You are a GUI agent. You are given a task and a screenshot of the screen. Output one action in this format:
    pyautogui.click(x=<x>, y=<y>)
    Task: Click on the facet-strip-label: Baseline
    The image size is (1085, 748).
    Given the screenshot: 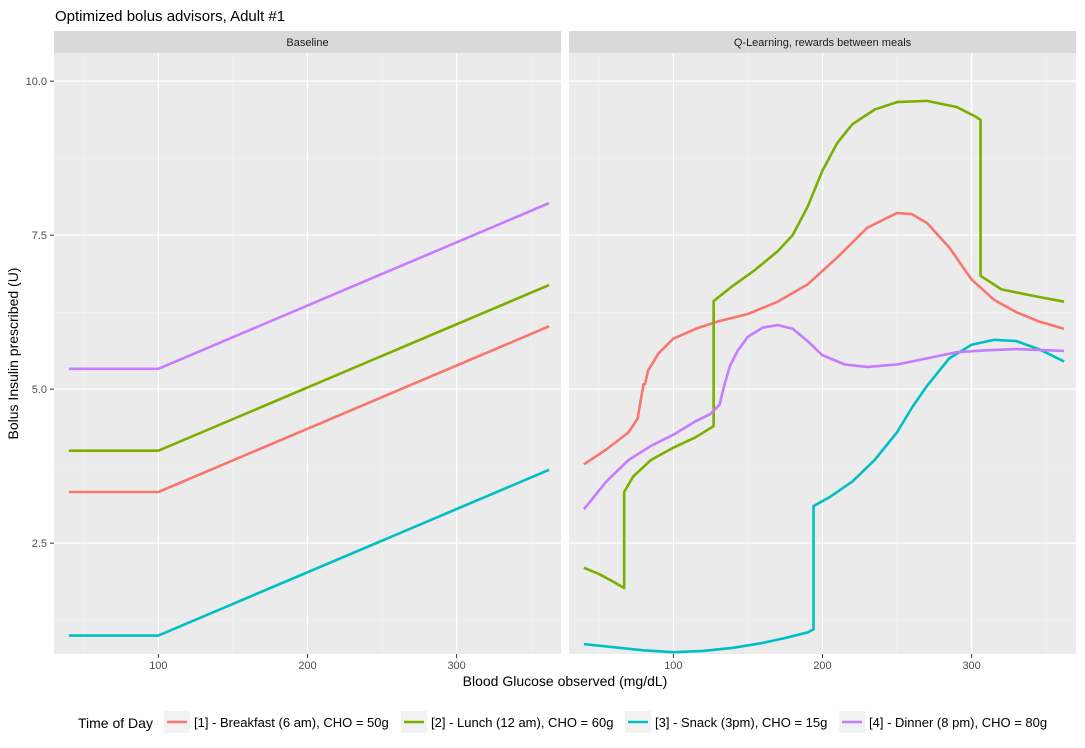 What is the action you would take?
    pyautogui.click(x=307, y=43)
    